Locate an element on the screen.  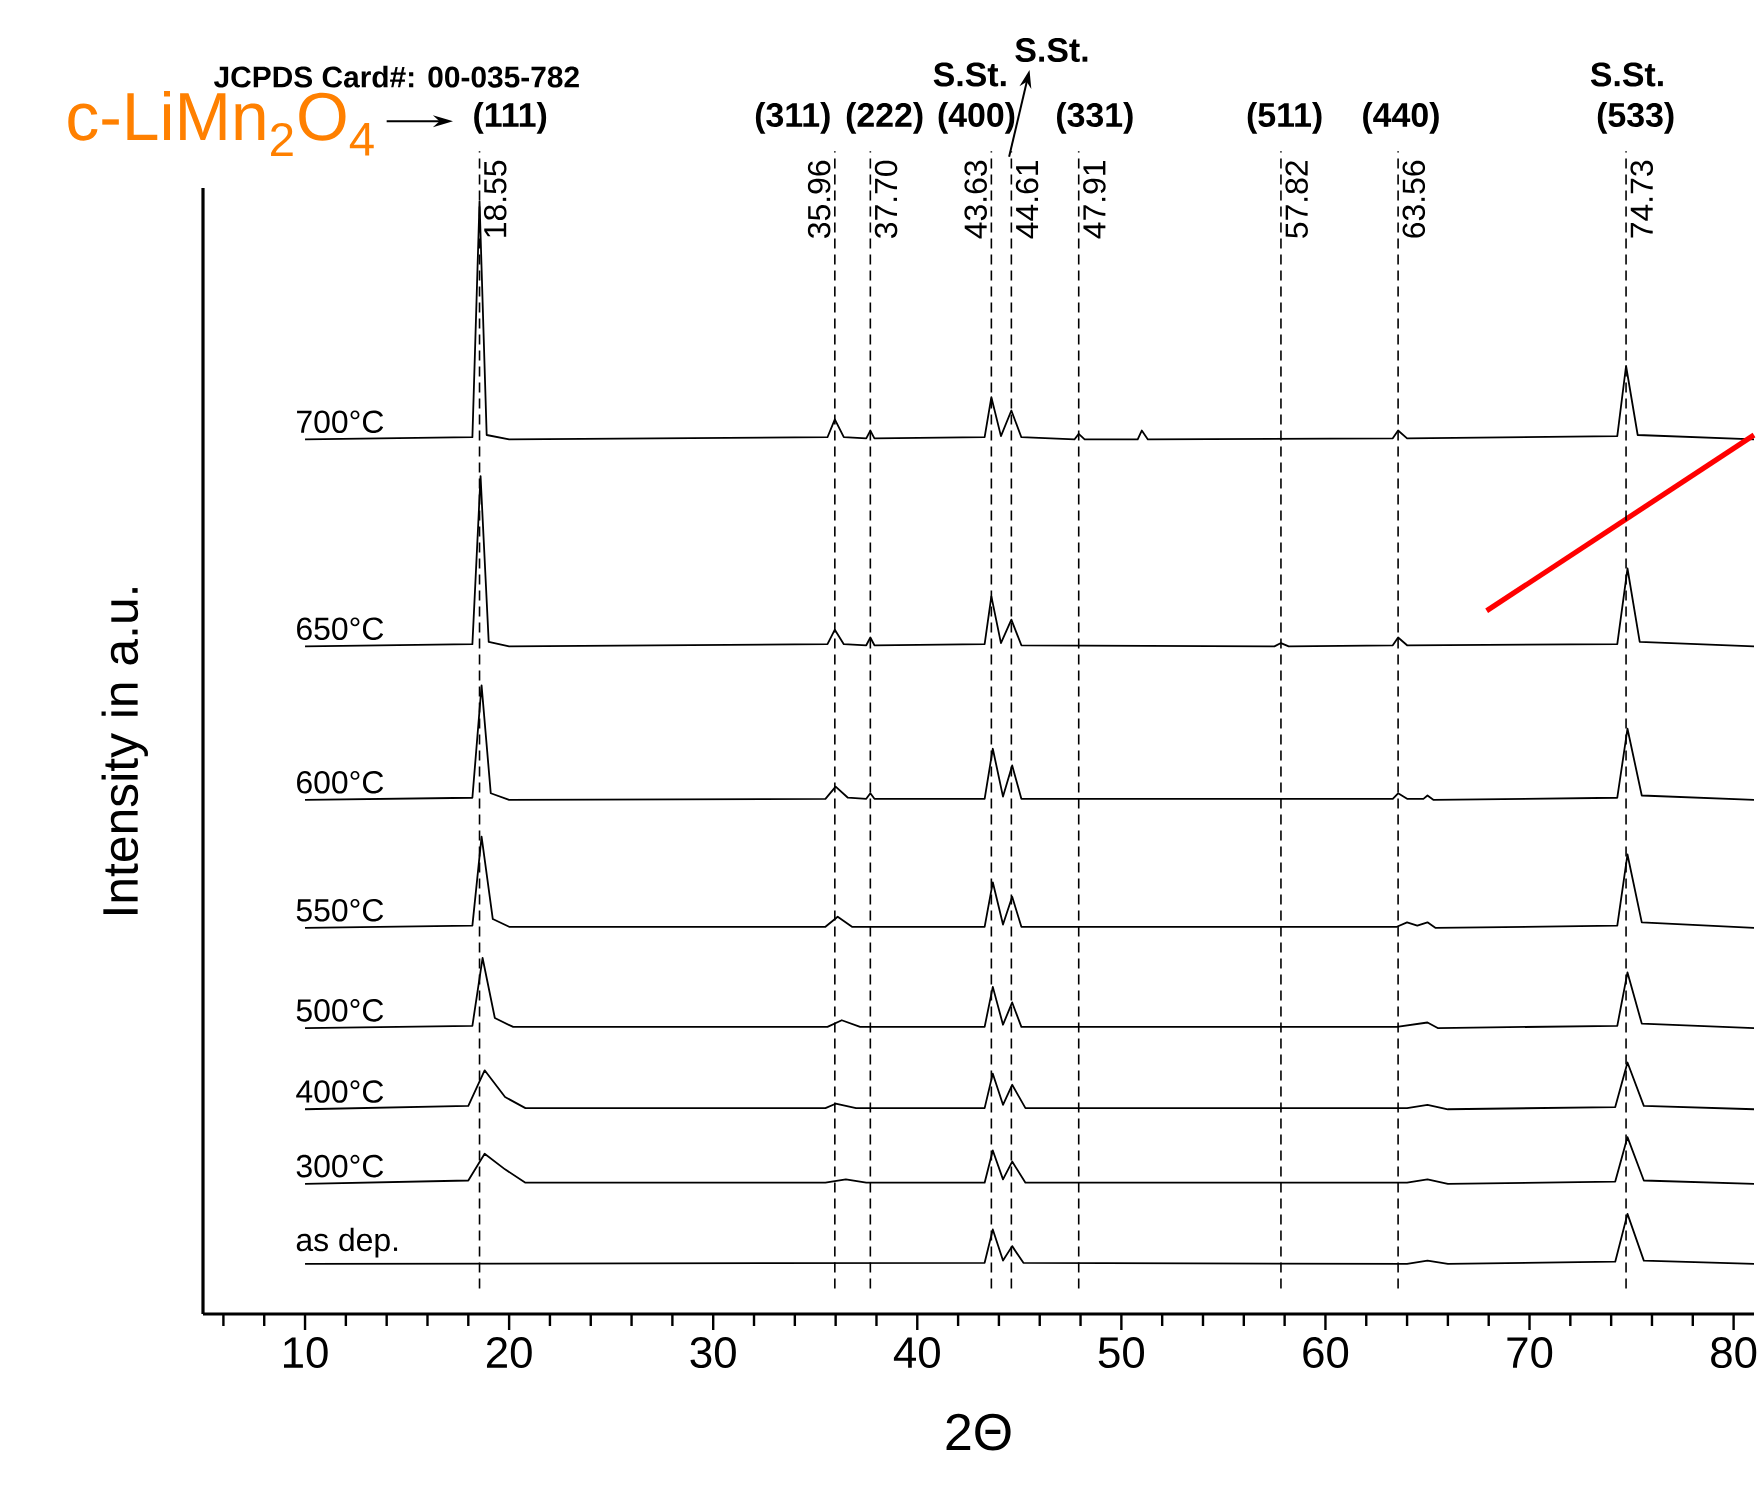
series-label: 600°C is located at coordinates (340, 782).